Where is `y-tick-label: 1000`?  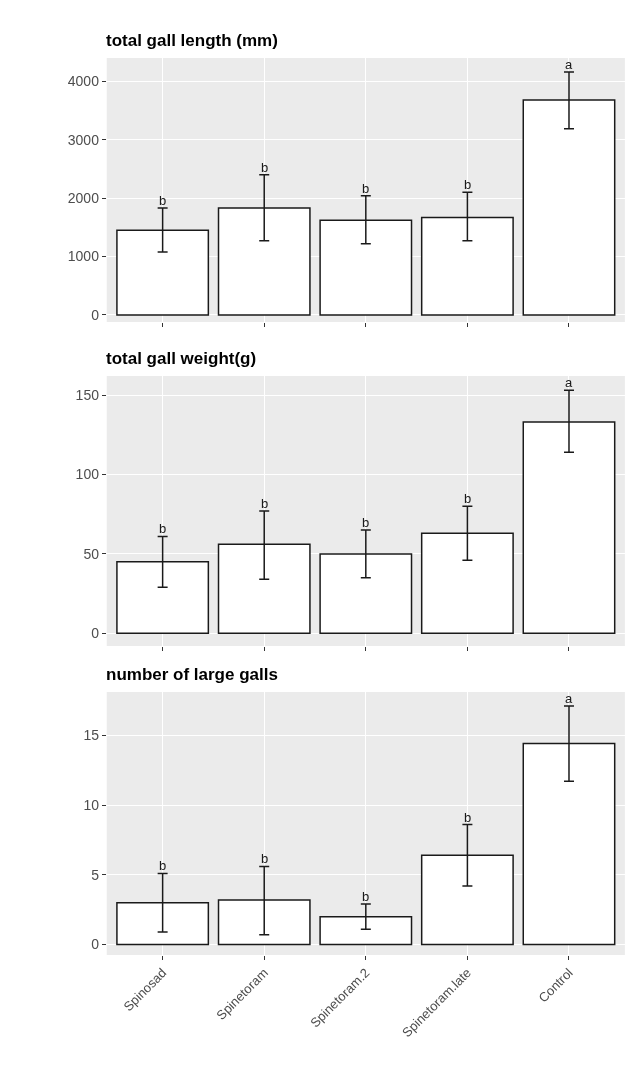 y-tick-label: 1000 is located at coordinates (83, 256).